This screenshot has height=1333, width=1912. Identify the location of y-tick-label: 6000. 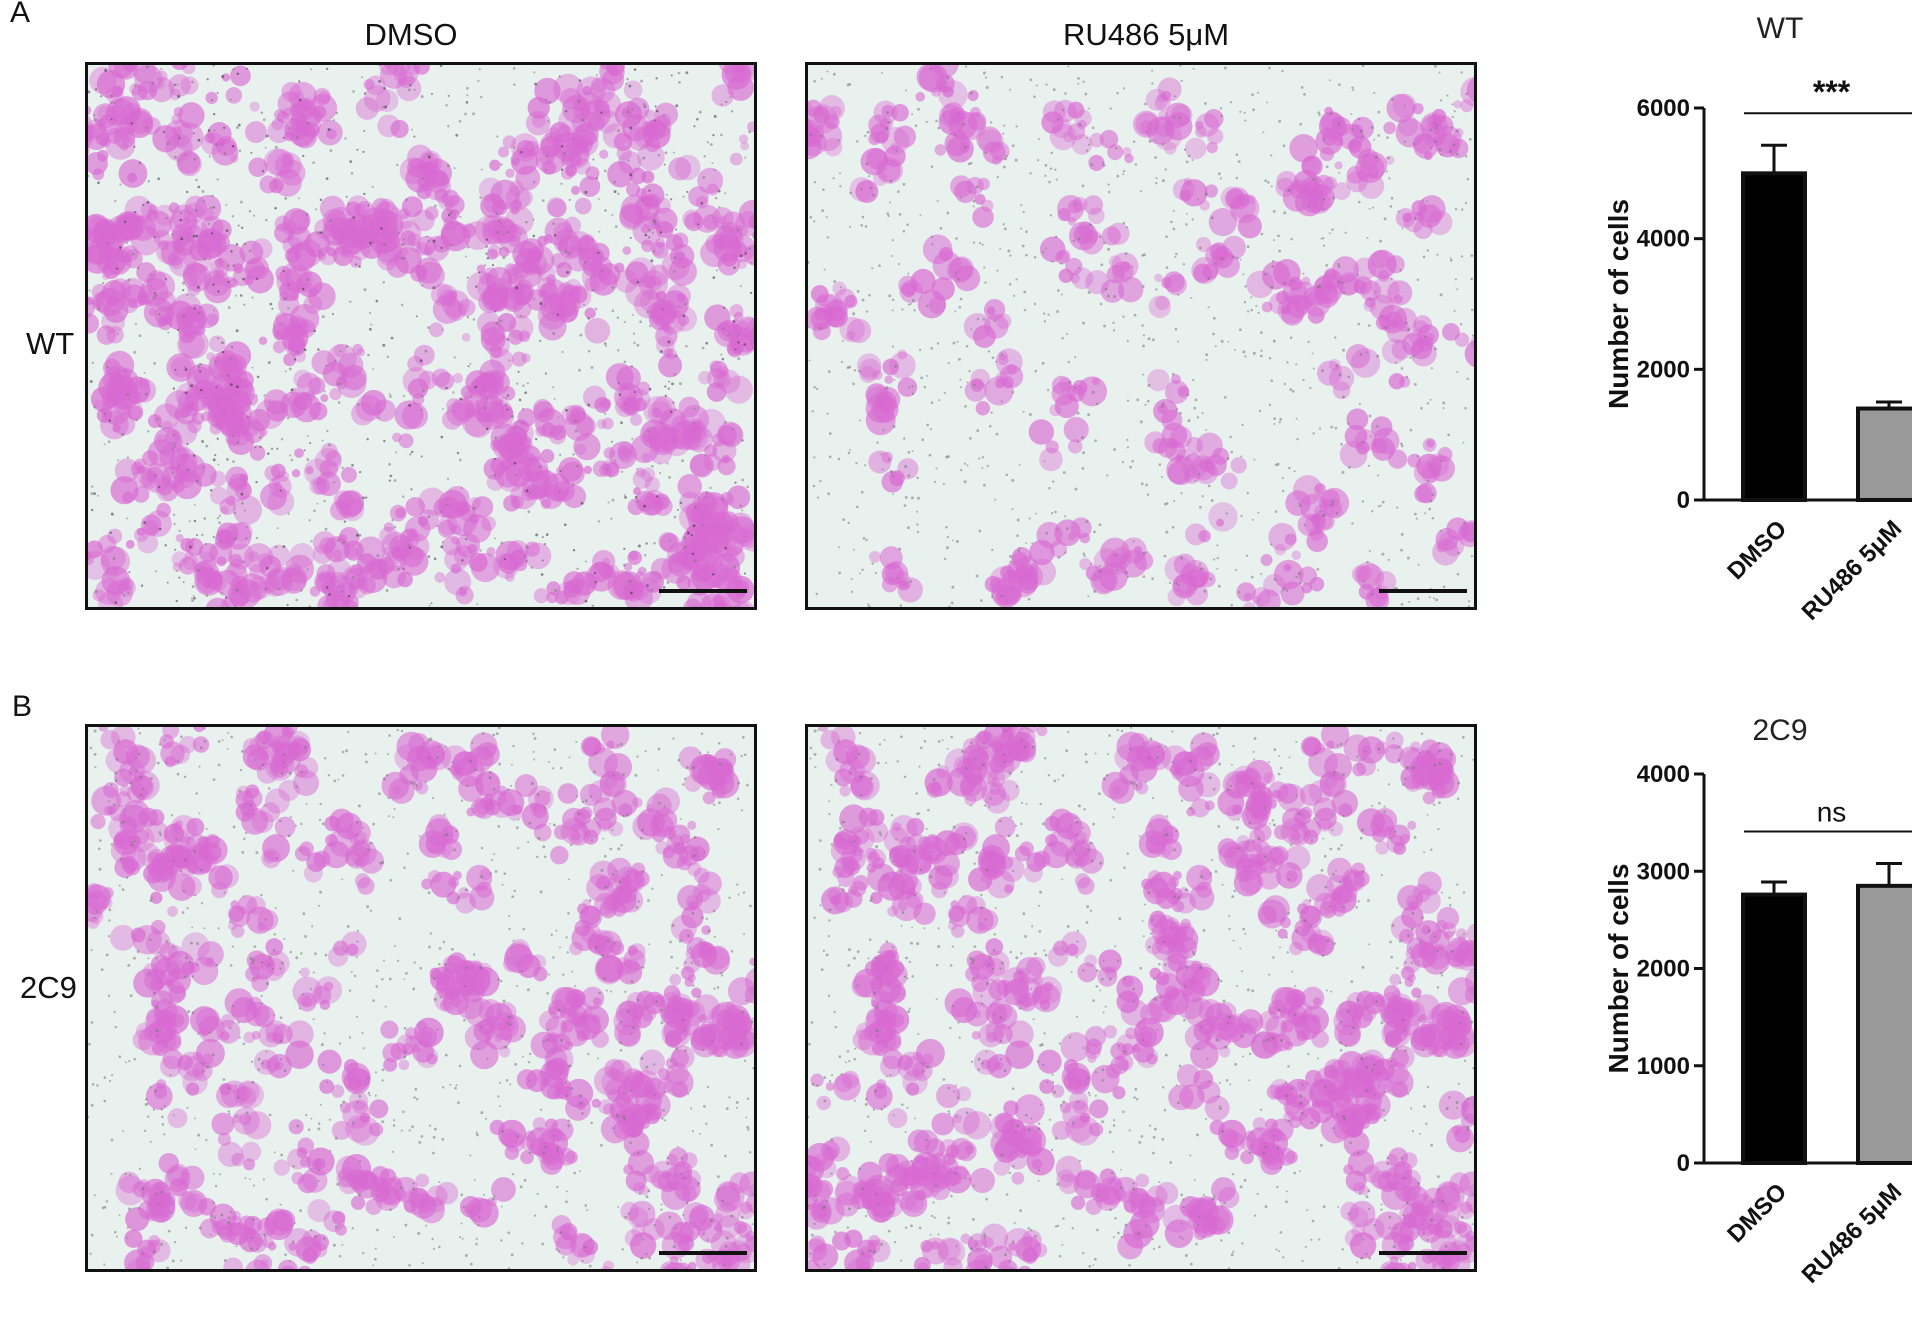
(1663, 108).